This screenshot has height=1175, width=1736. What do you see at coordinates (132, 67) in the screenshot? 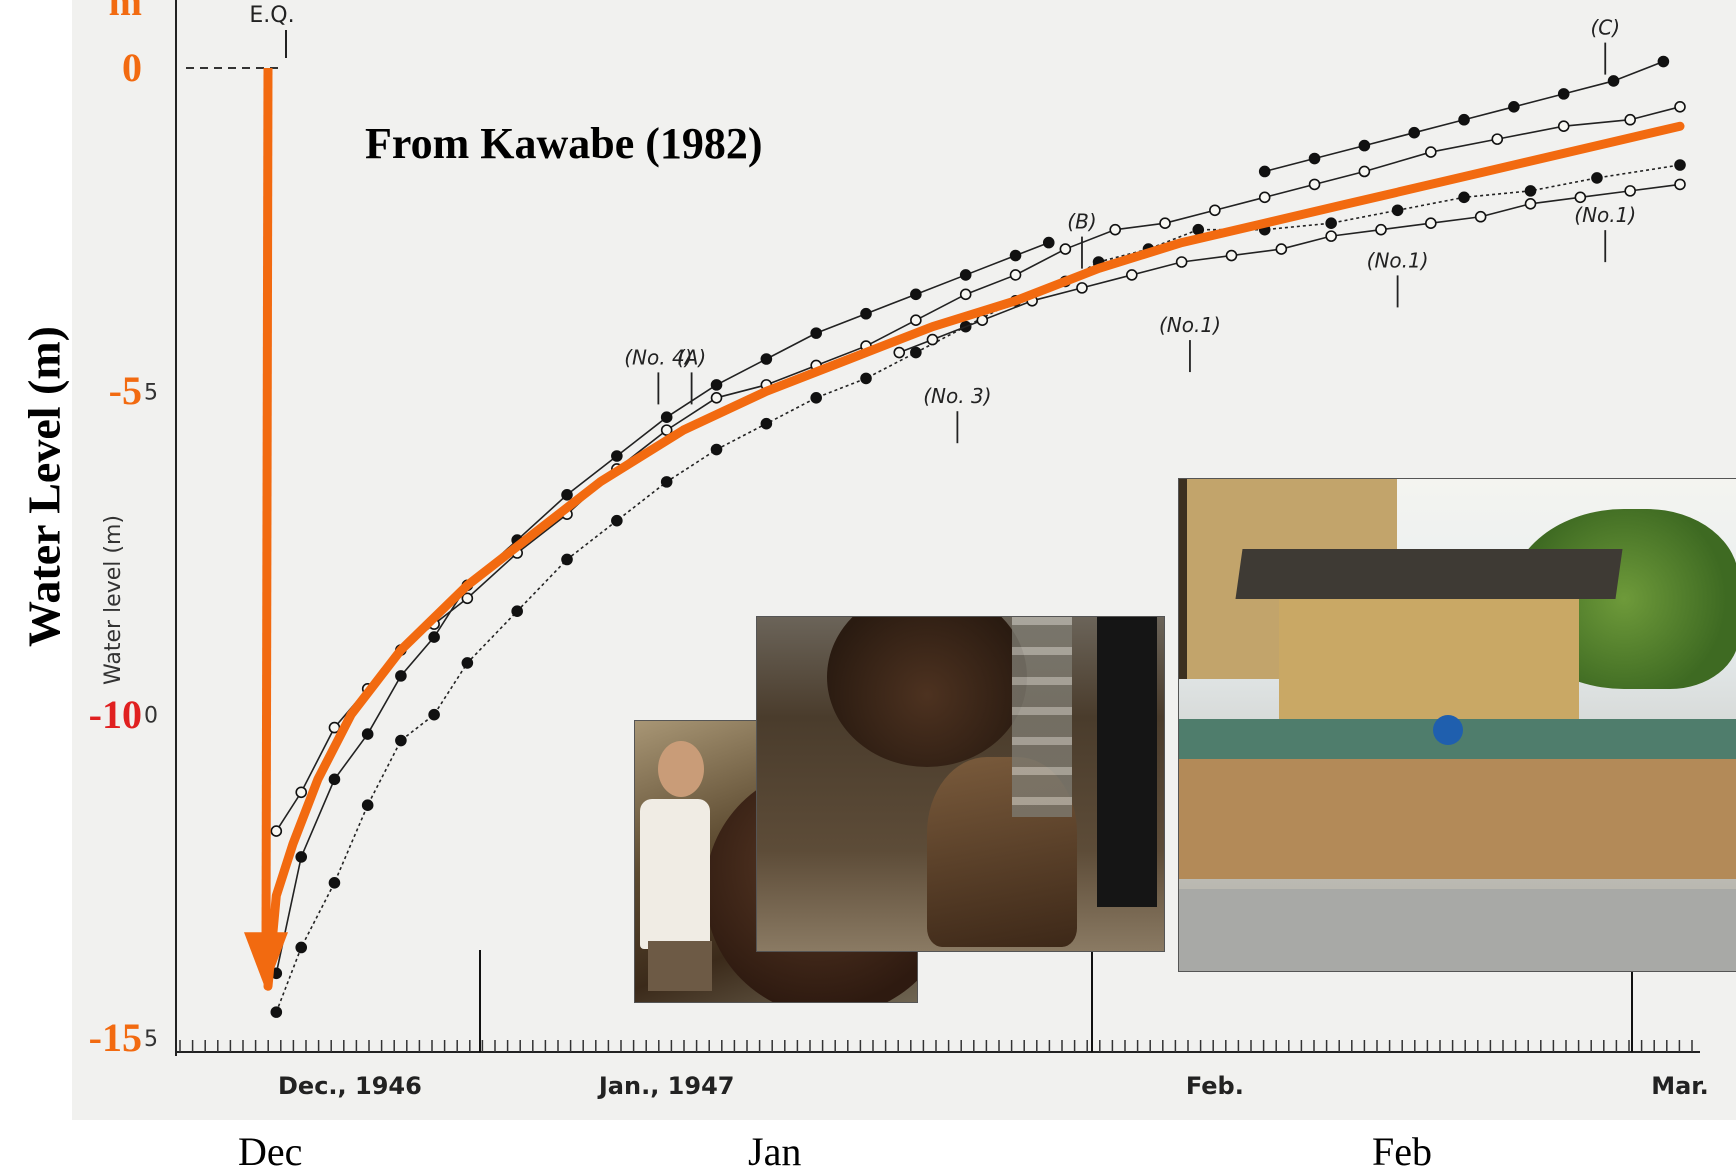
I see `y-tick-label: 0` at bounding box center [132, 67].